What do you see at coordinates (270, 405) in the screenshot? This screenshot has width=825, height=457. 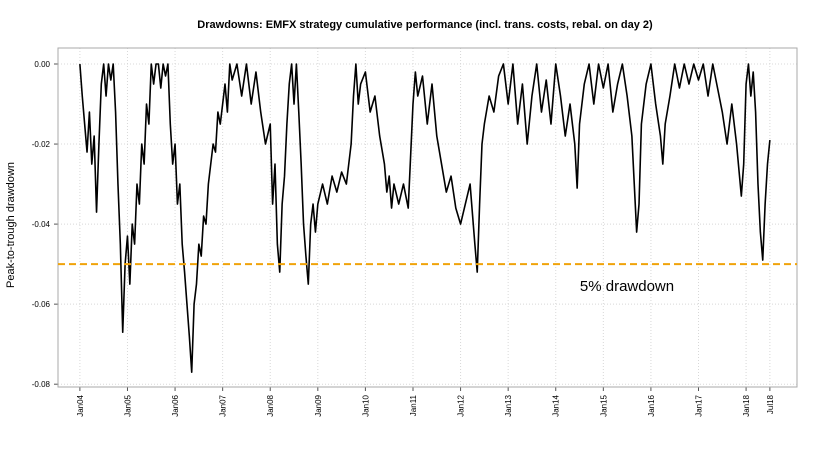 I see `x-tick-label: Jan08` at bounding box center [270, 405].